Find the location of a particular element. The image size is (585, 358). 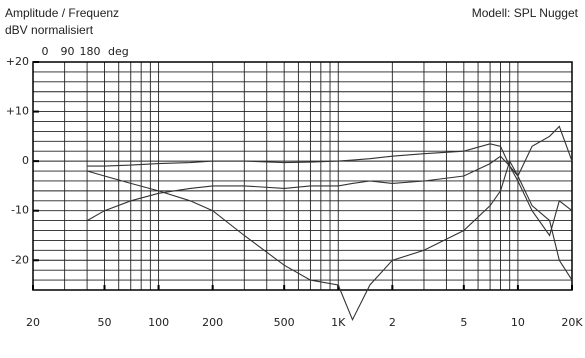

x-tick-label: 20K is located at coordinates (572, 322).